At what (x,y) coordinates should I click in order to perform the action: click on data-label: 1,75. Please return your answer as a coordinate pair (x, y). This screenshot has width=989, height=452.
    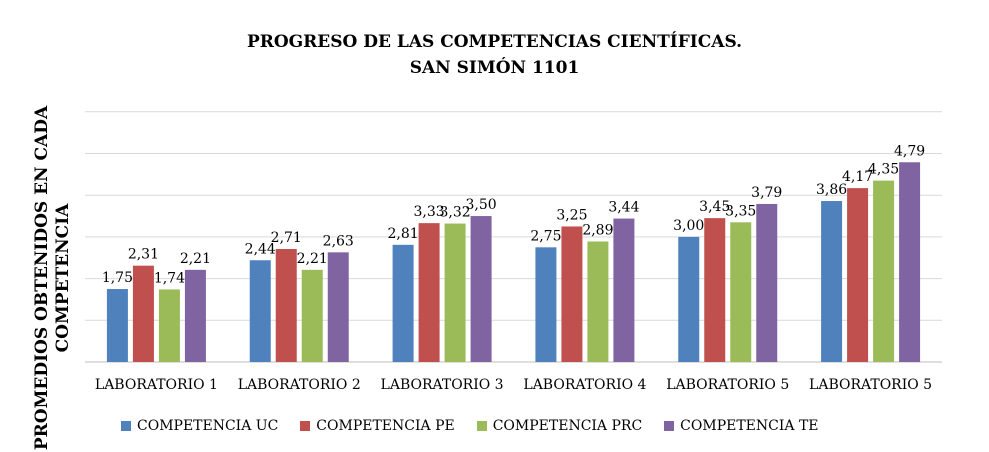
    Looking at the image, I should click on (117, 278).